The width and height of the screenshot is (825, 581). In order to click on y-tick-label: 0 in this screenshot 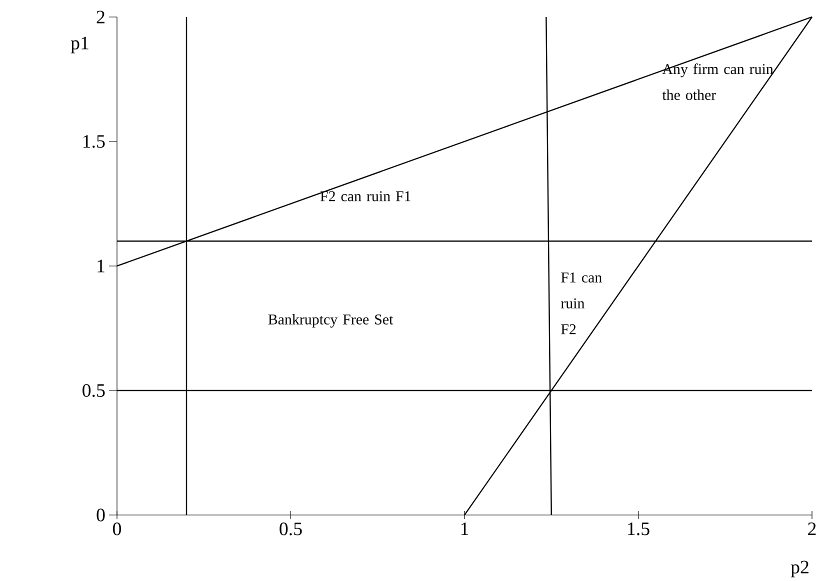, I will do `click(100, 515)`.